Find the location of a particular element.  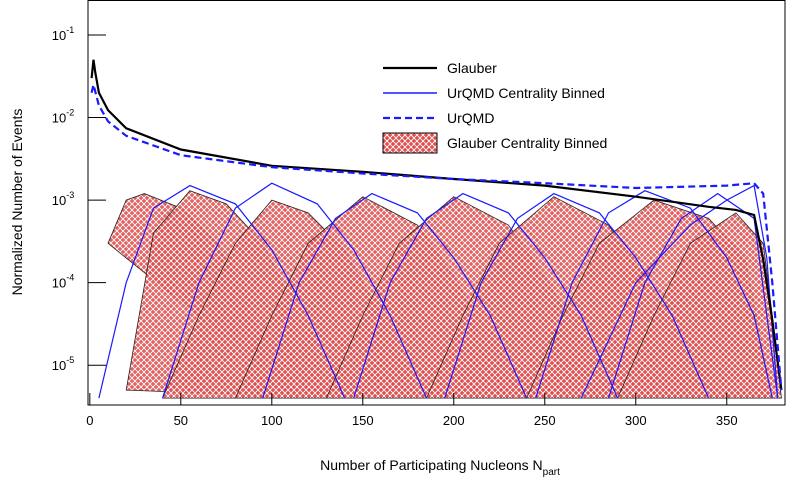

x-tick-label: 300 is located at coordinates (636, 420).